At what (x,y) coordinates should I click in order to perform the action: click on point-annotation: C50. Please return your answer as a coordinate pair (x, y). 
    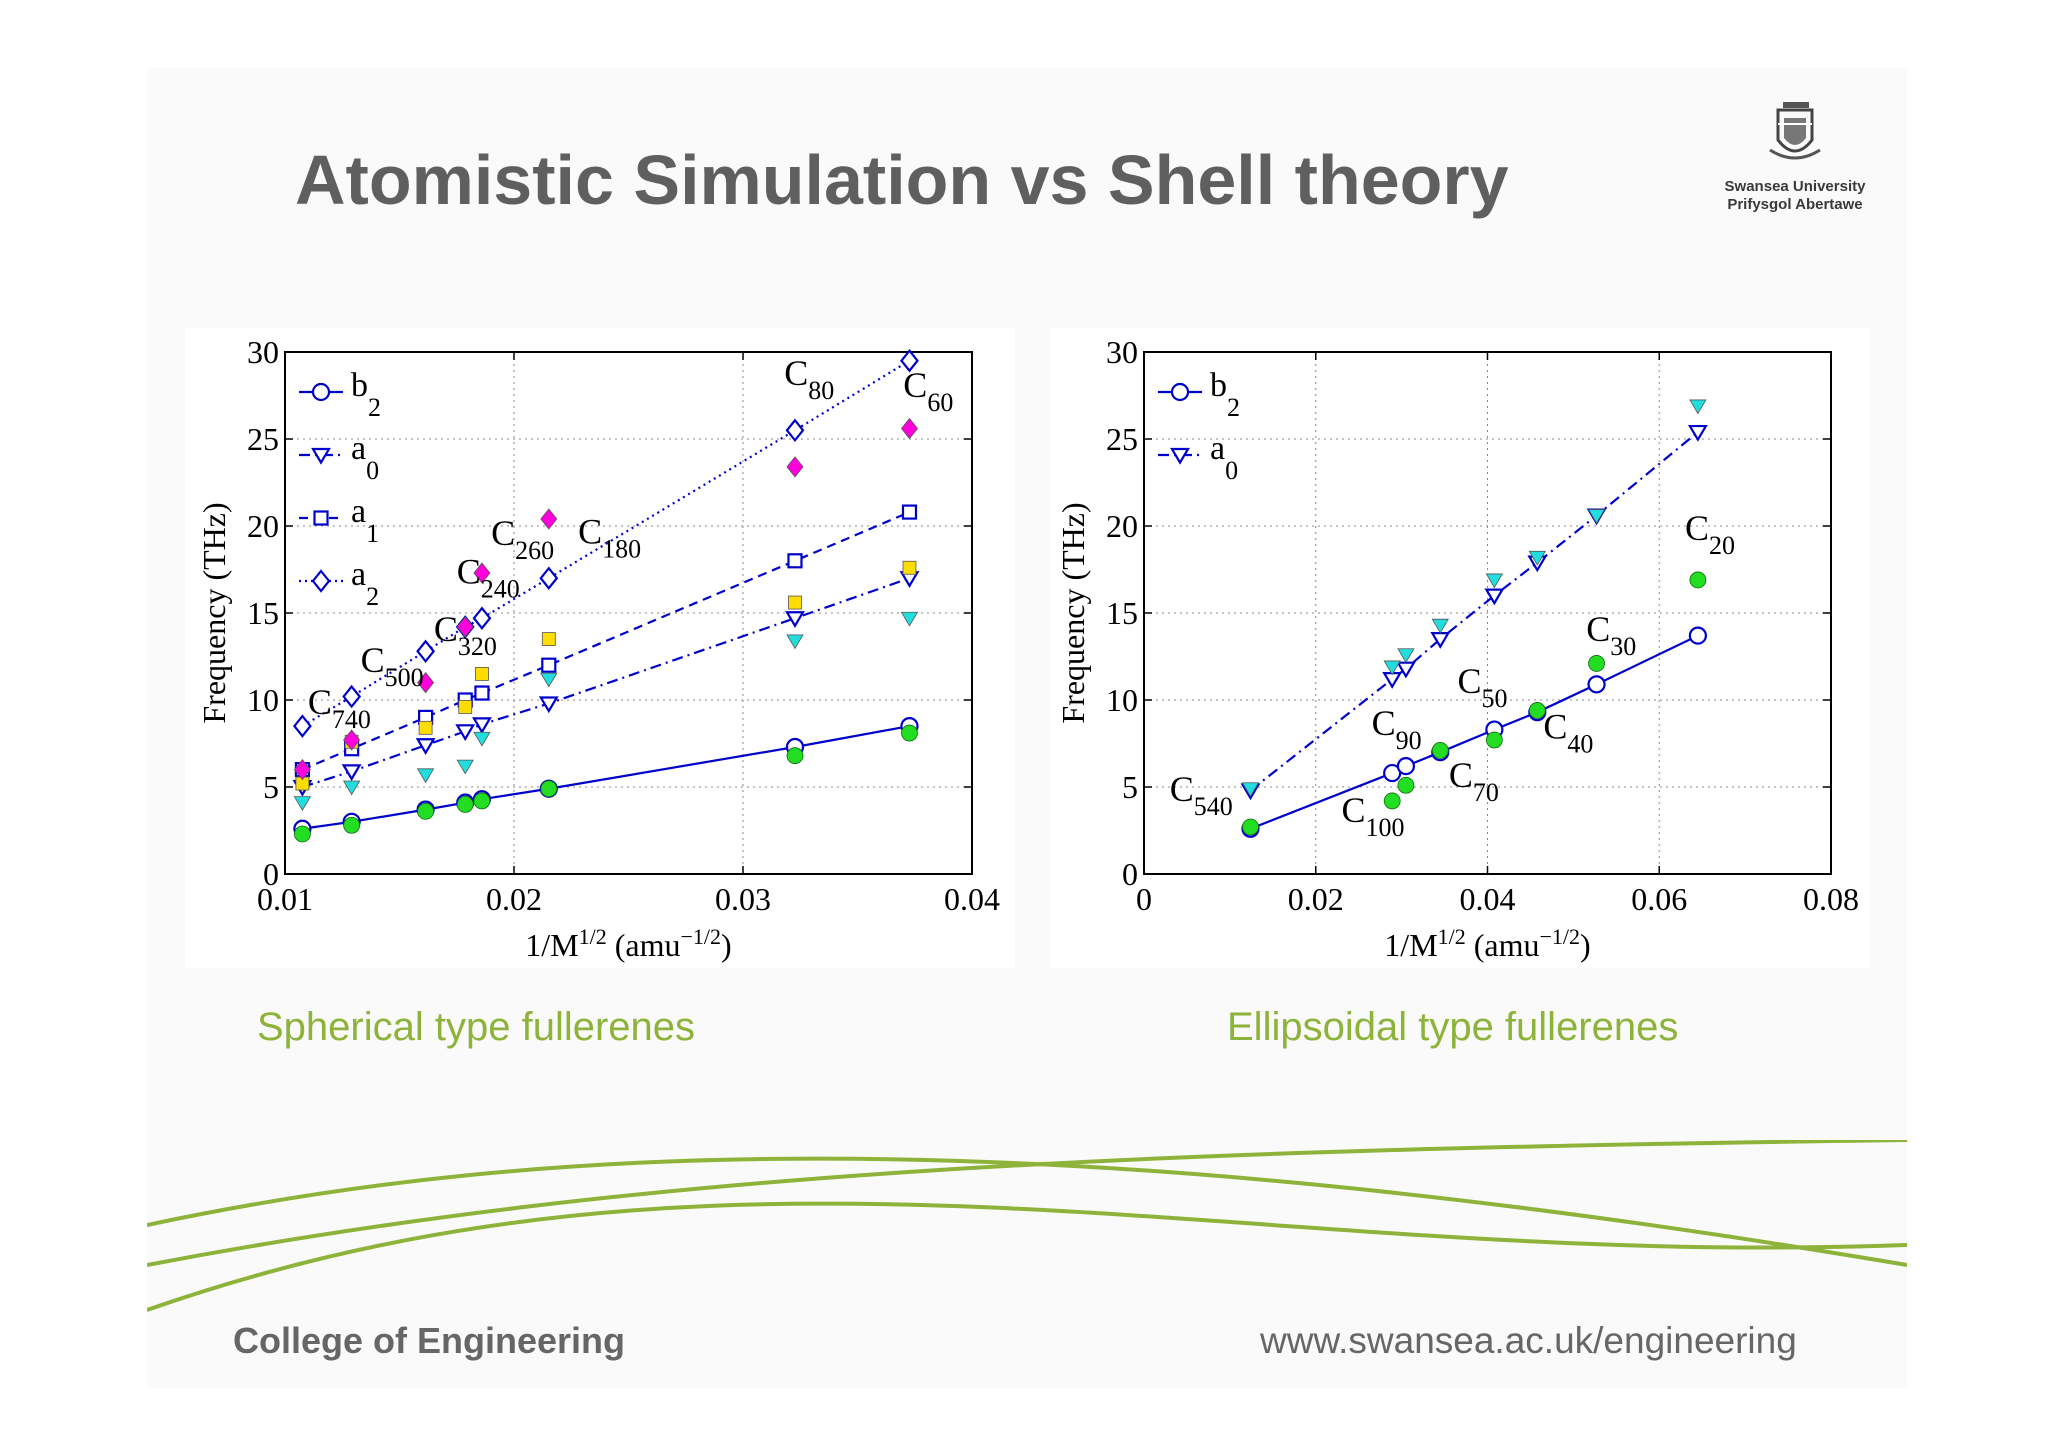
    Looking at the image, I should click on (1482, 687).